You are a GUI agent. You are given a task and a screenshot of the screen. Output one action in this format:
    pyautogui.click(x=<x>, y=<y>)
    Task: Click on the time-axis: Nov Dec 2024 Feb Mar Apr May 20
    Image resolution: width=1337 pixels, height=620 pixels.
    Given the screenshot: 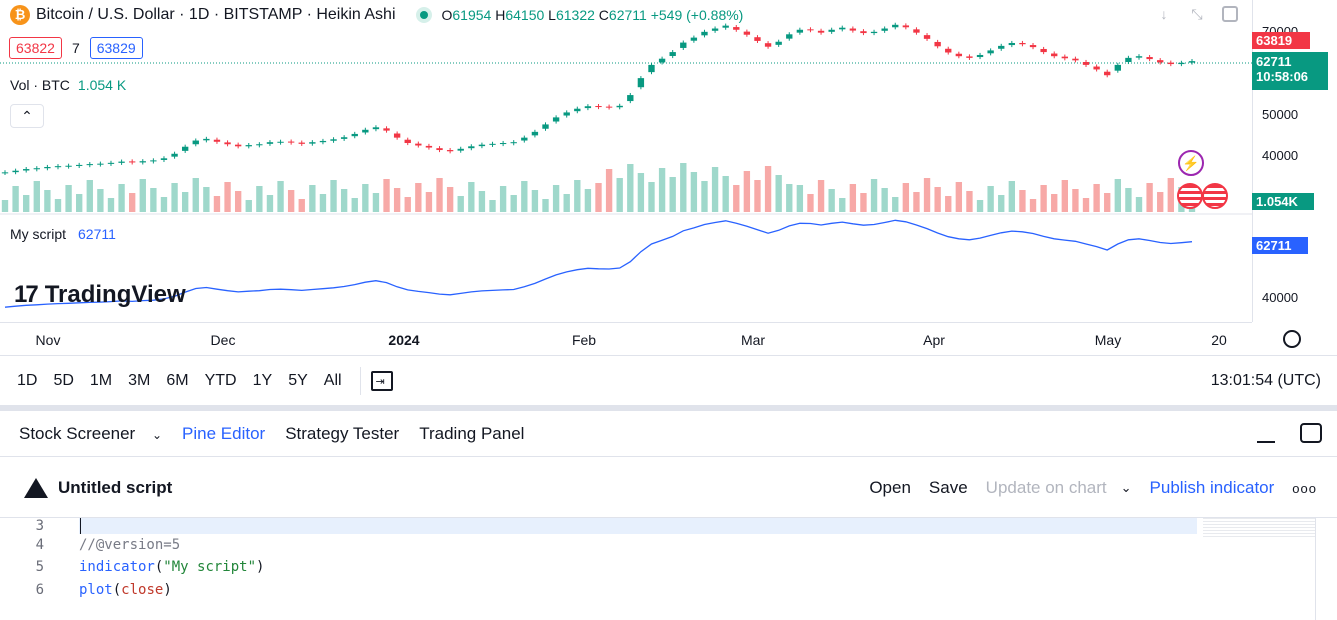 What is the action you would take?
    pyautogui.click(x=626, y=338)
    